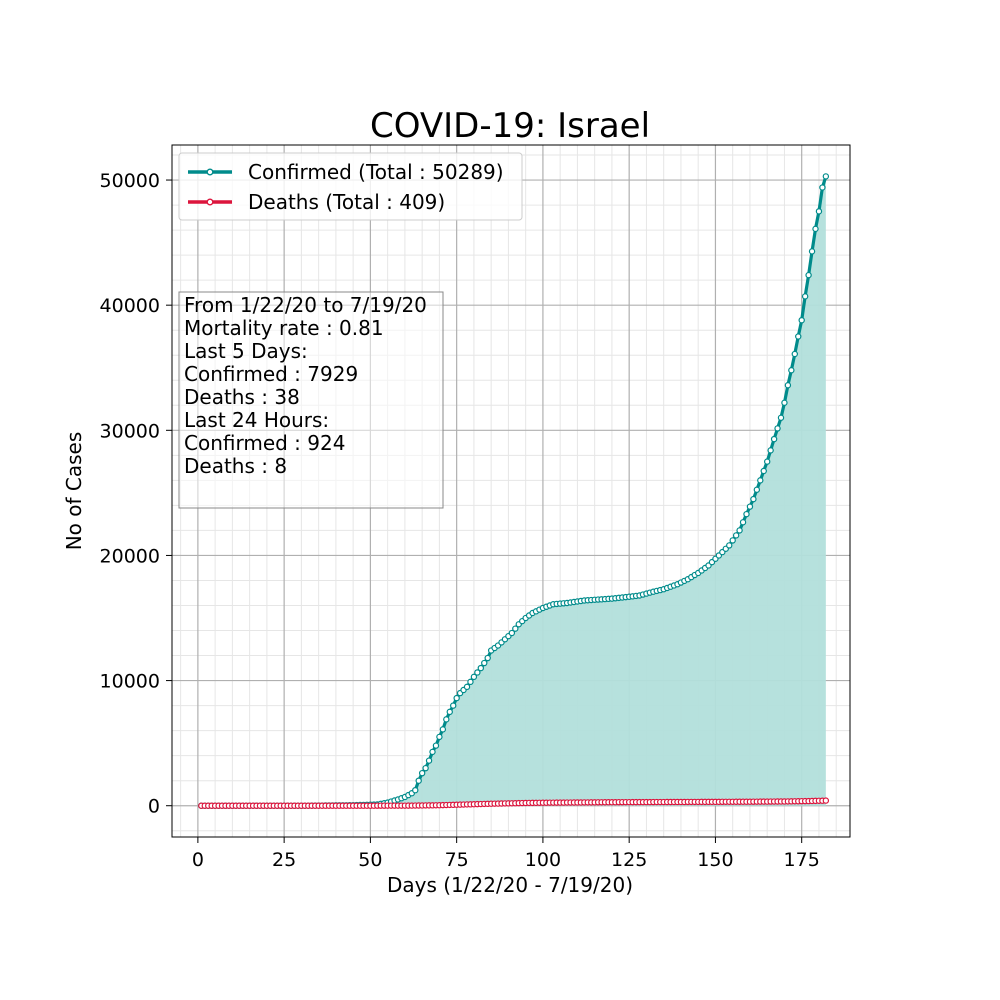 Image resolution: width=1000 pixels, height=1000 pixels. I want to click on info-last-5-days-deaths: Deaths : 38, so click(242, 397).